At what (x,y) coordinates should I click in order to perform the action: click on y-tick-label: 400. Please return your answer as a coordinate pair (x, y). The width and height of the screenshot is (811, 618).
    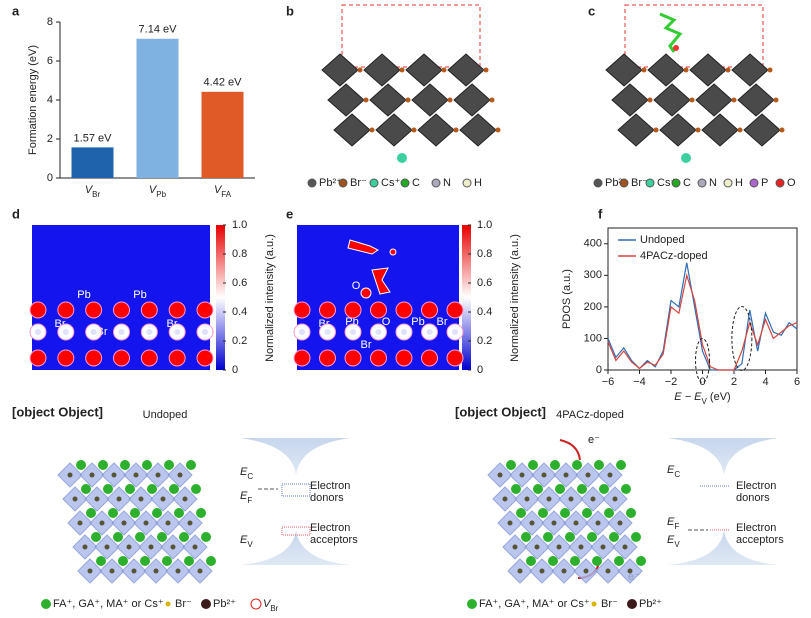
    Looking at the image, I should click on (593, 244).